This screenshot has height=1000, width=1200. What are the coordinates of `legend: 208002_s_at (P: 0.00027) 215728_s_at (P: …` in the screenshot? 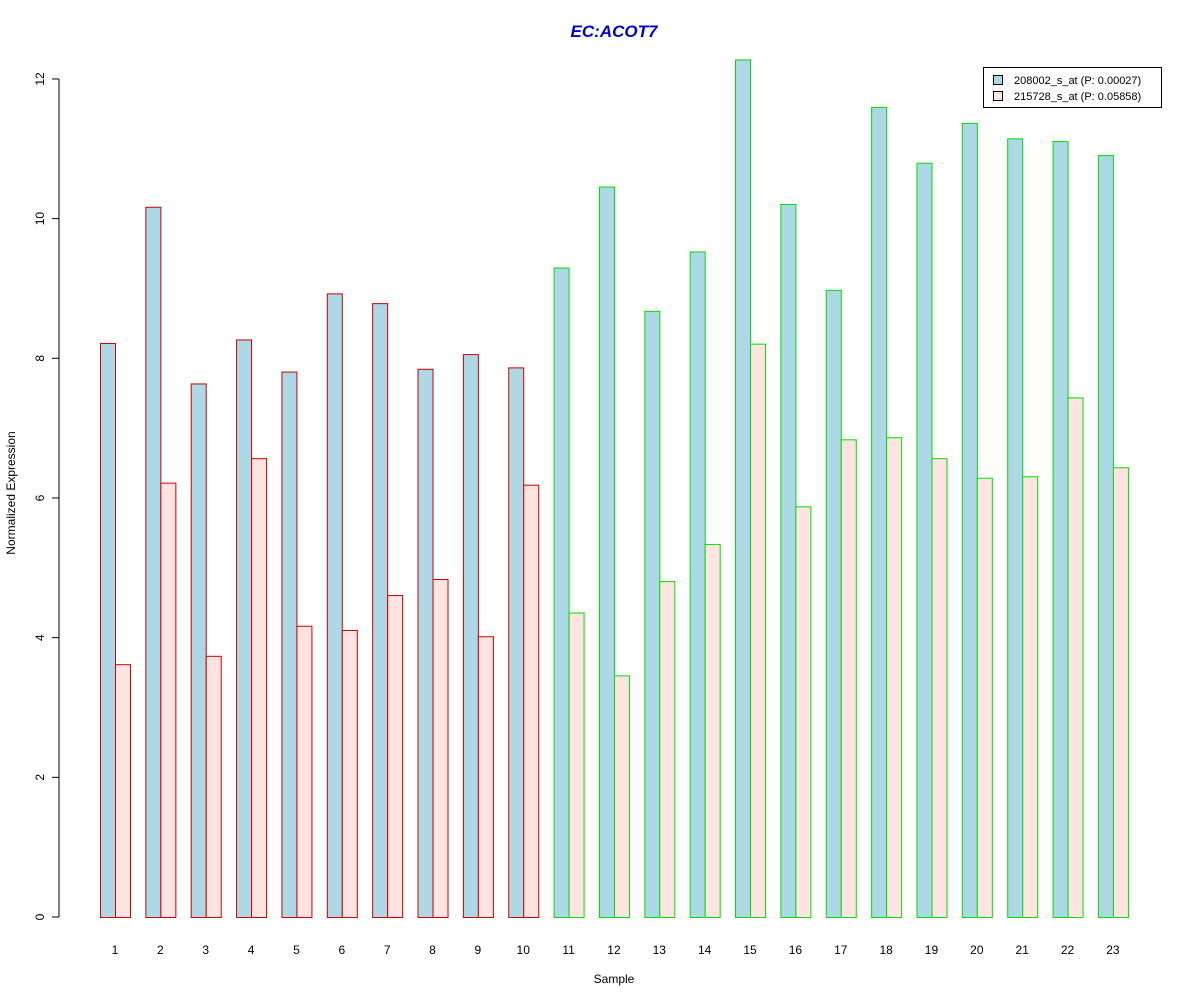 It's located at (1072, 87).